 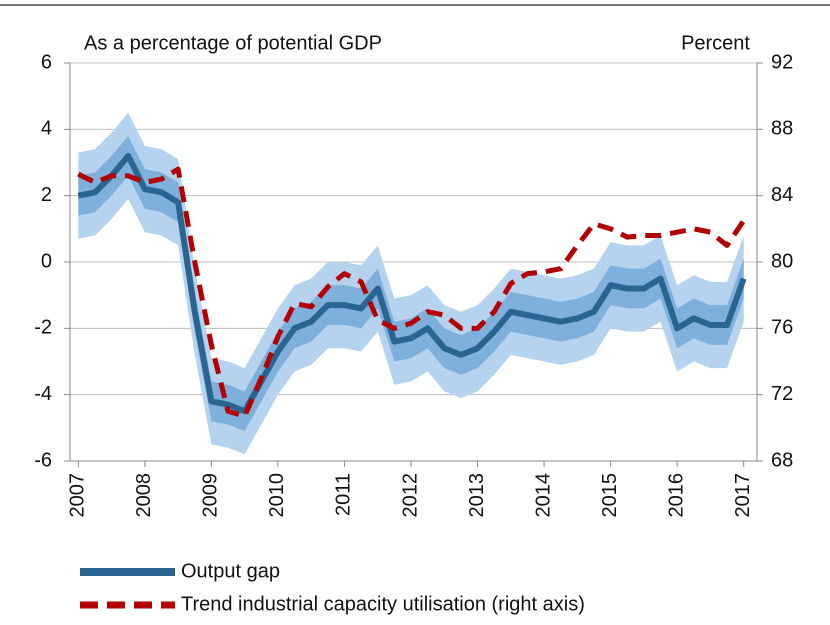 I want to click on y-tick-label: 0, so click(x=46, y=261).